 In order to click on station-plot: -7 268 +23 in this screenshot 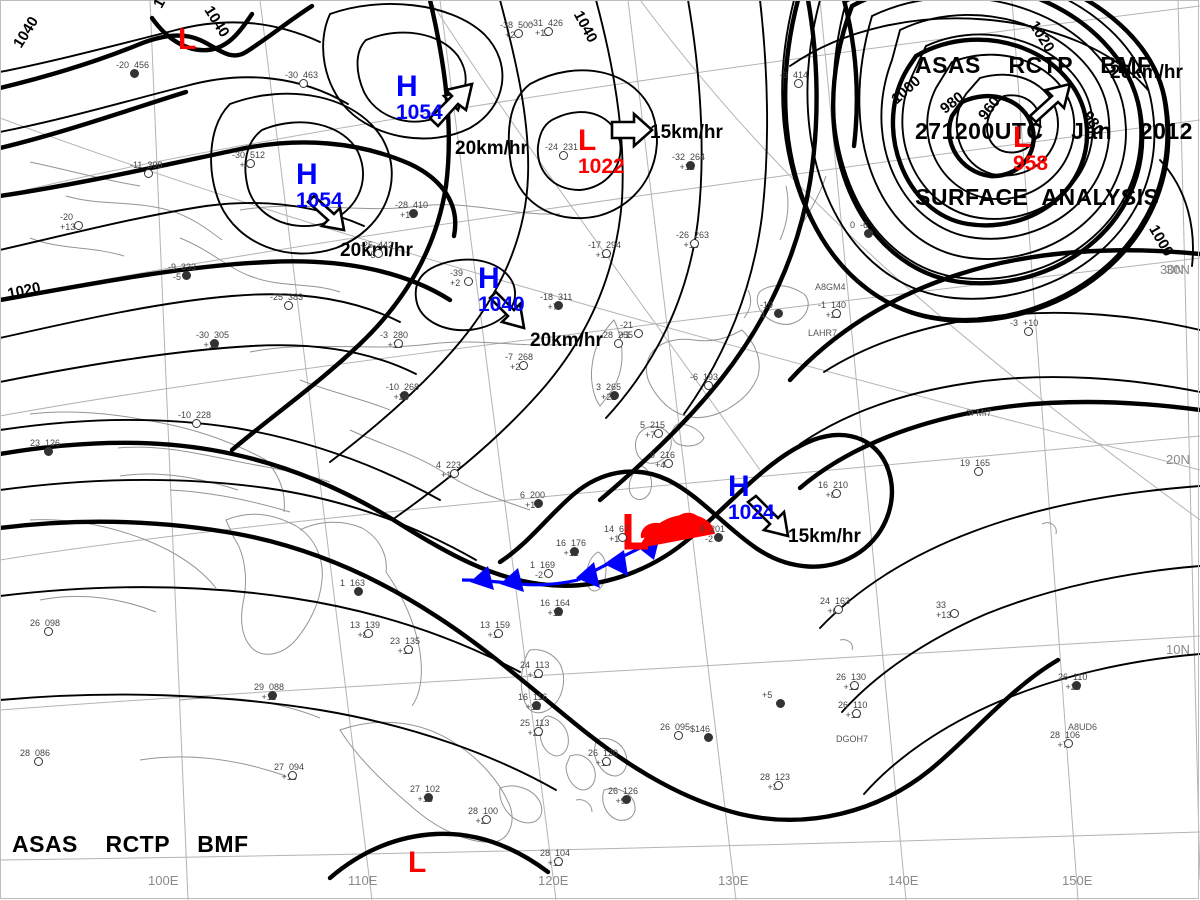, I will do `click(519, 362)`.